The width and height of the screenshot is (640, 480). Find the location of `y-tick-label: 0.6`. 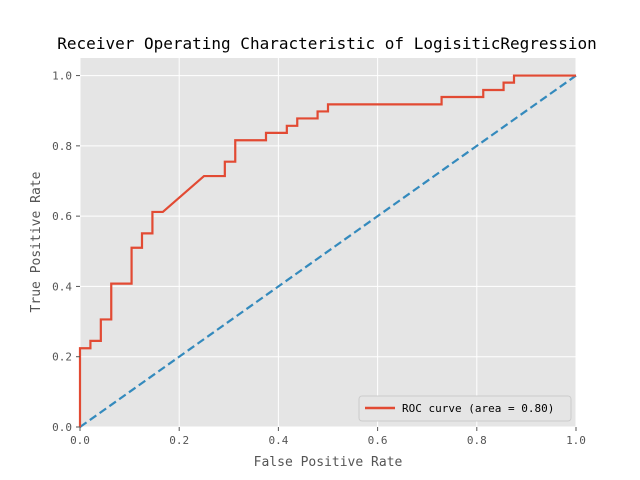

y-tick-label: 0.6 is located at coordinates (62, 216).